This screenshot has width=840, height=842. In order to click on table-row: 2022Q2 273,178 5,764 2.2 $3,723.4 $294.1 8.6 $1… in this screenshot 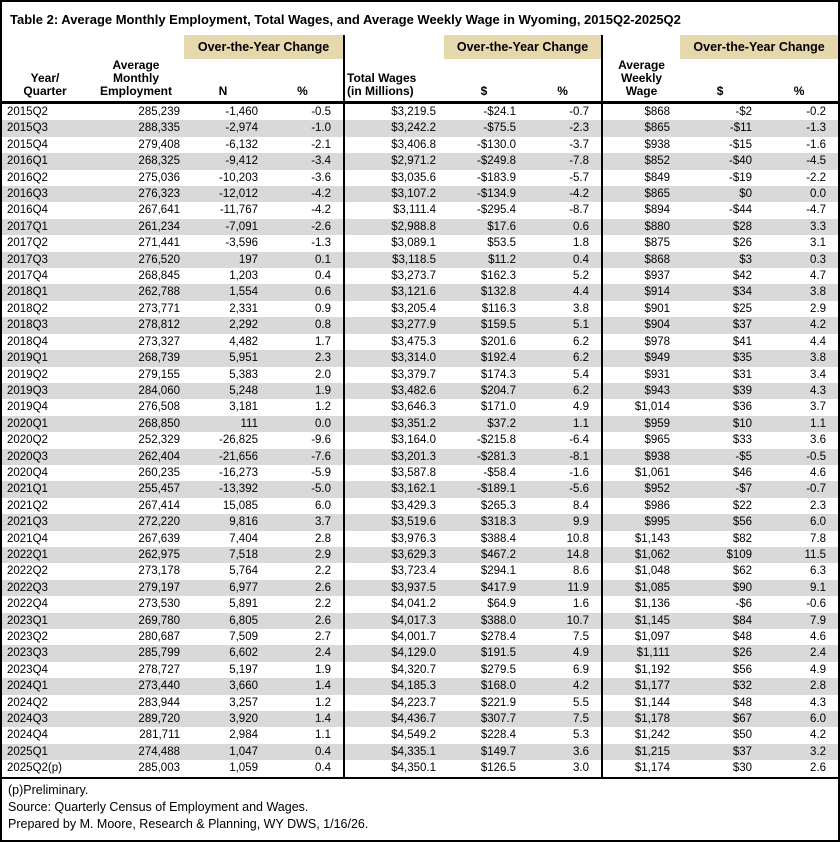, I will do `click(420, 571)`.